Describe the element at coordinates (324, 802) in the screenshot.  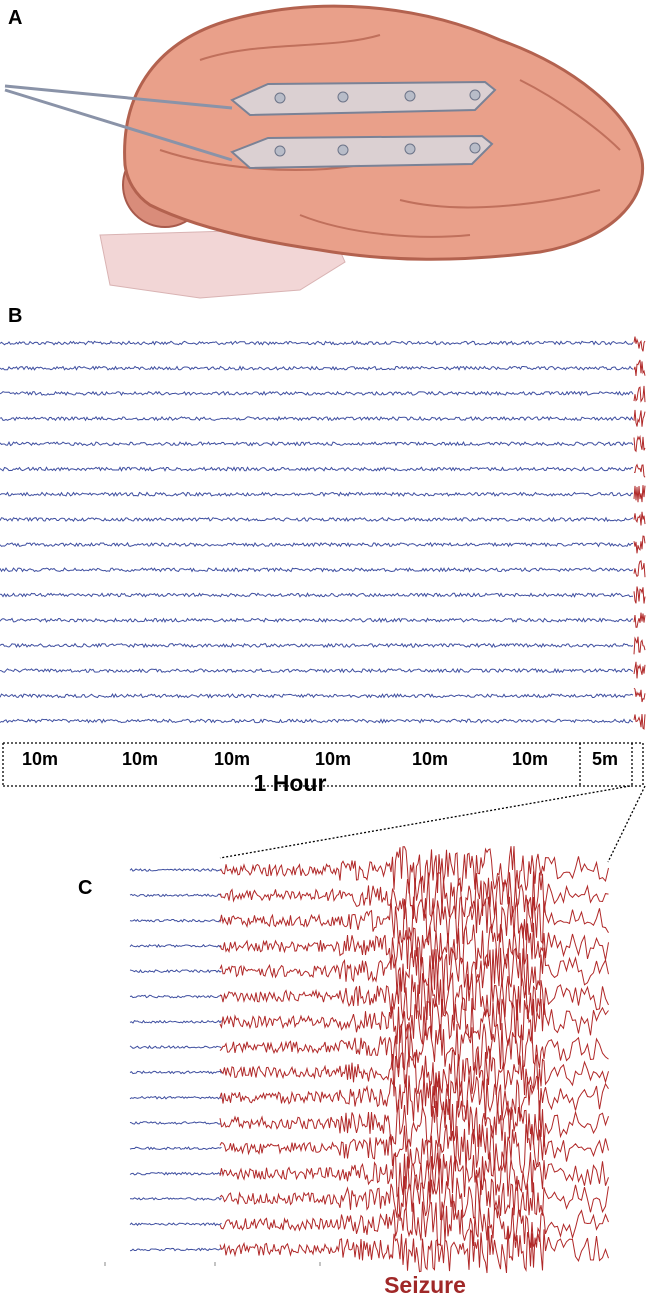
I see `time-bracket` at that location.